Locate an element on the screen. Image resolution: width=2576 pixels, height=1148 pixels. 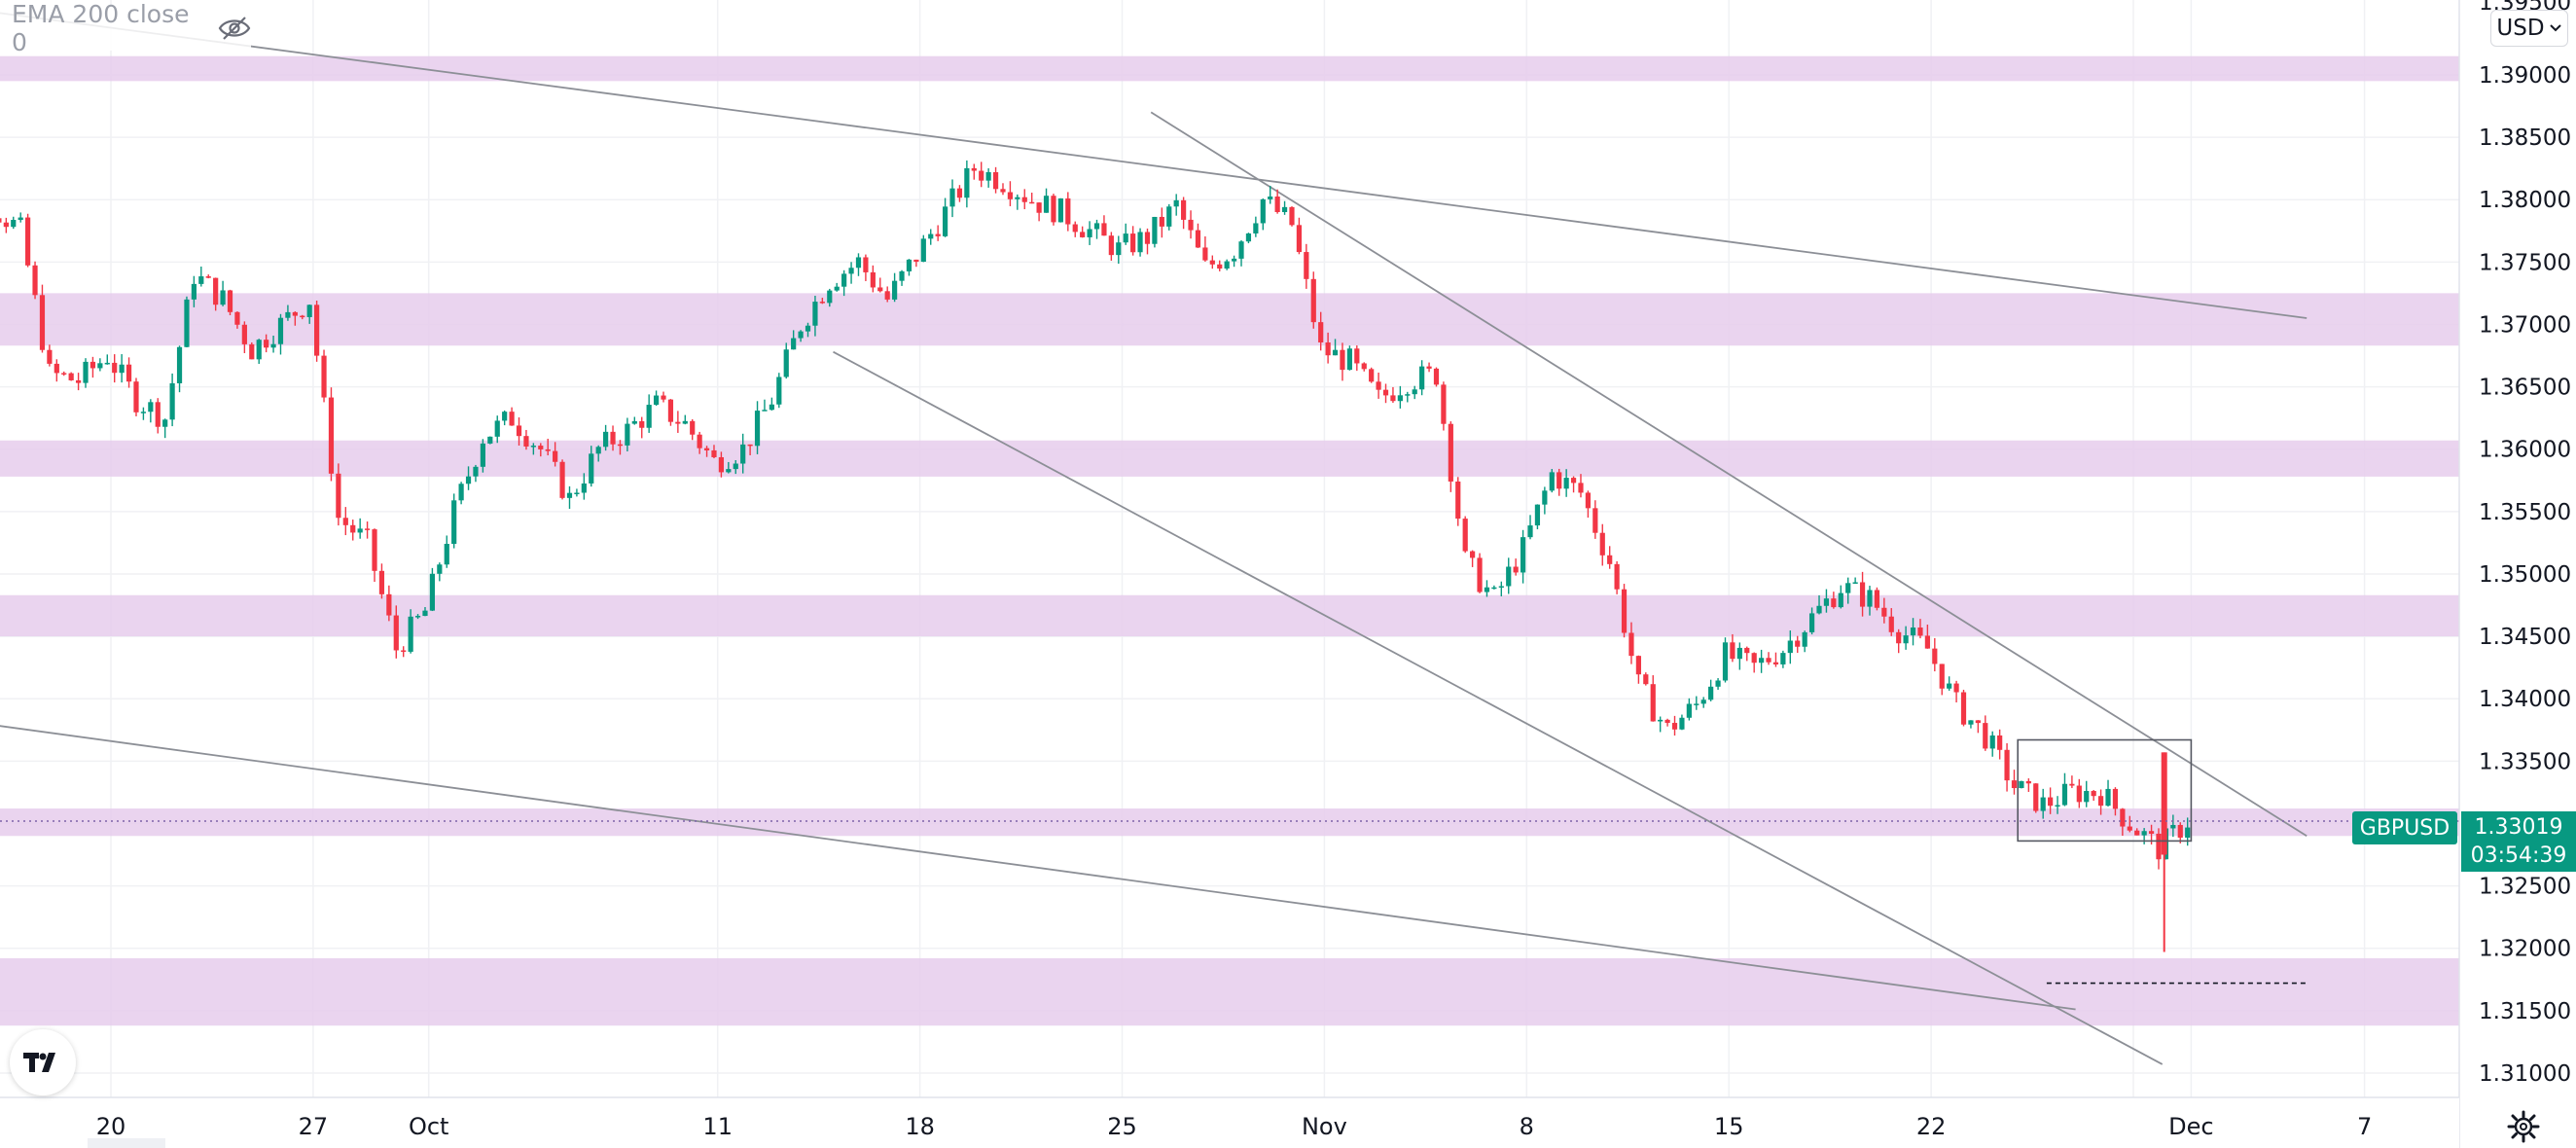
candle-countdown: 03:54:39 is located at coordinates (2518, 855).